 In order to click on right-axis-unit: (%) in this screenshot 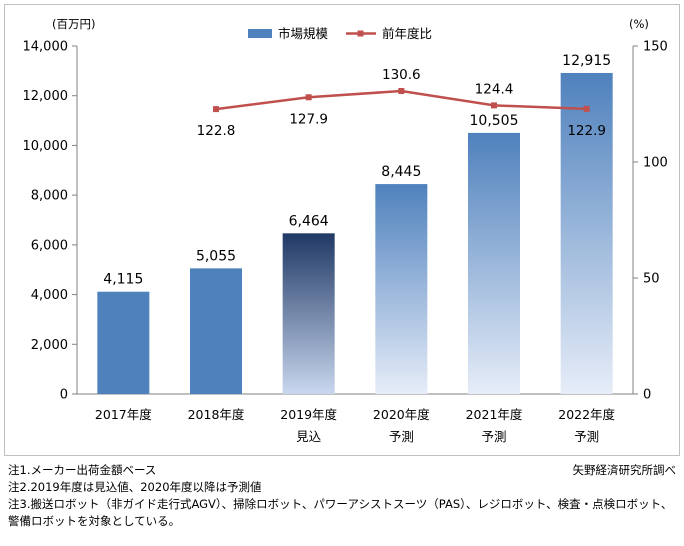, I will do `click(639, 24)`.